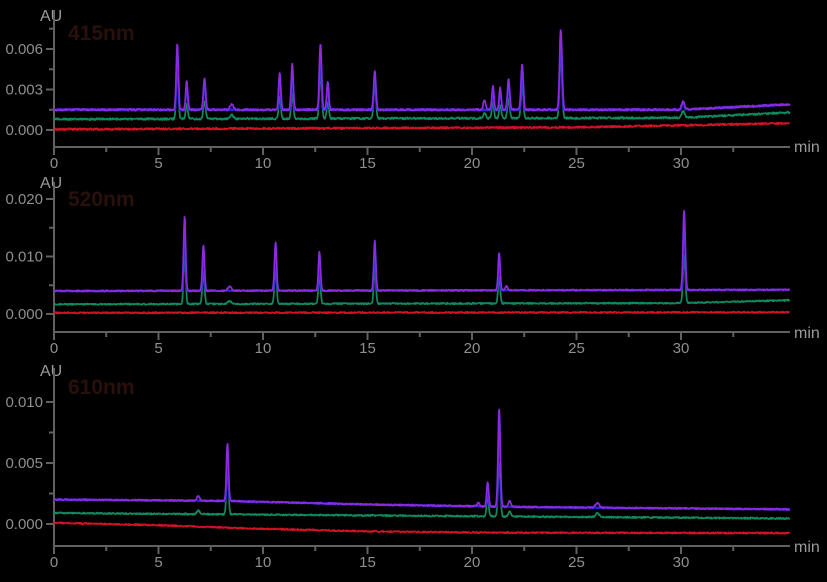 This screenshot has width=827, height=582. I want to click on y-tick-label: 0.005, so click(24, 463).